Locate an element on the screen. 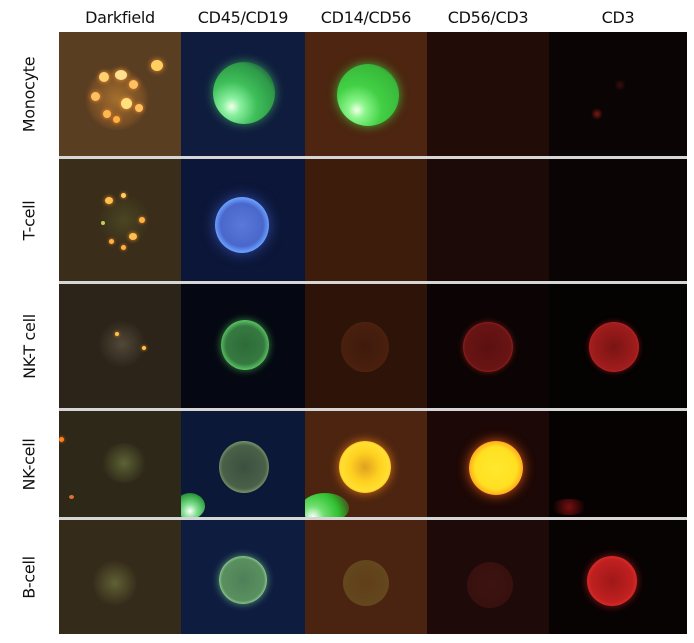 The image size is (694, 643). column-header-cd14-cd56: CD14/CD56 is located at coordinates (366, 17).